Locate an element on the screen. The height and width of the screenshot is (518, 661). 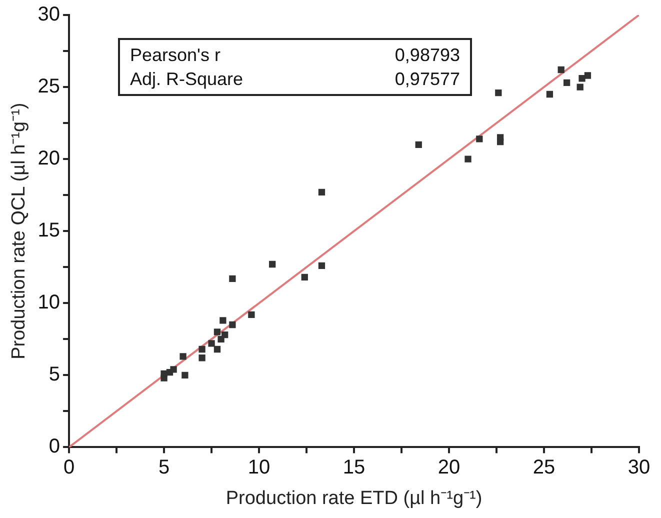
x-tick-label: 5 is located at coordinates (164, 467).